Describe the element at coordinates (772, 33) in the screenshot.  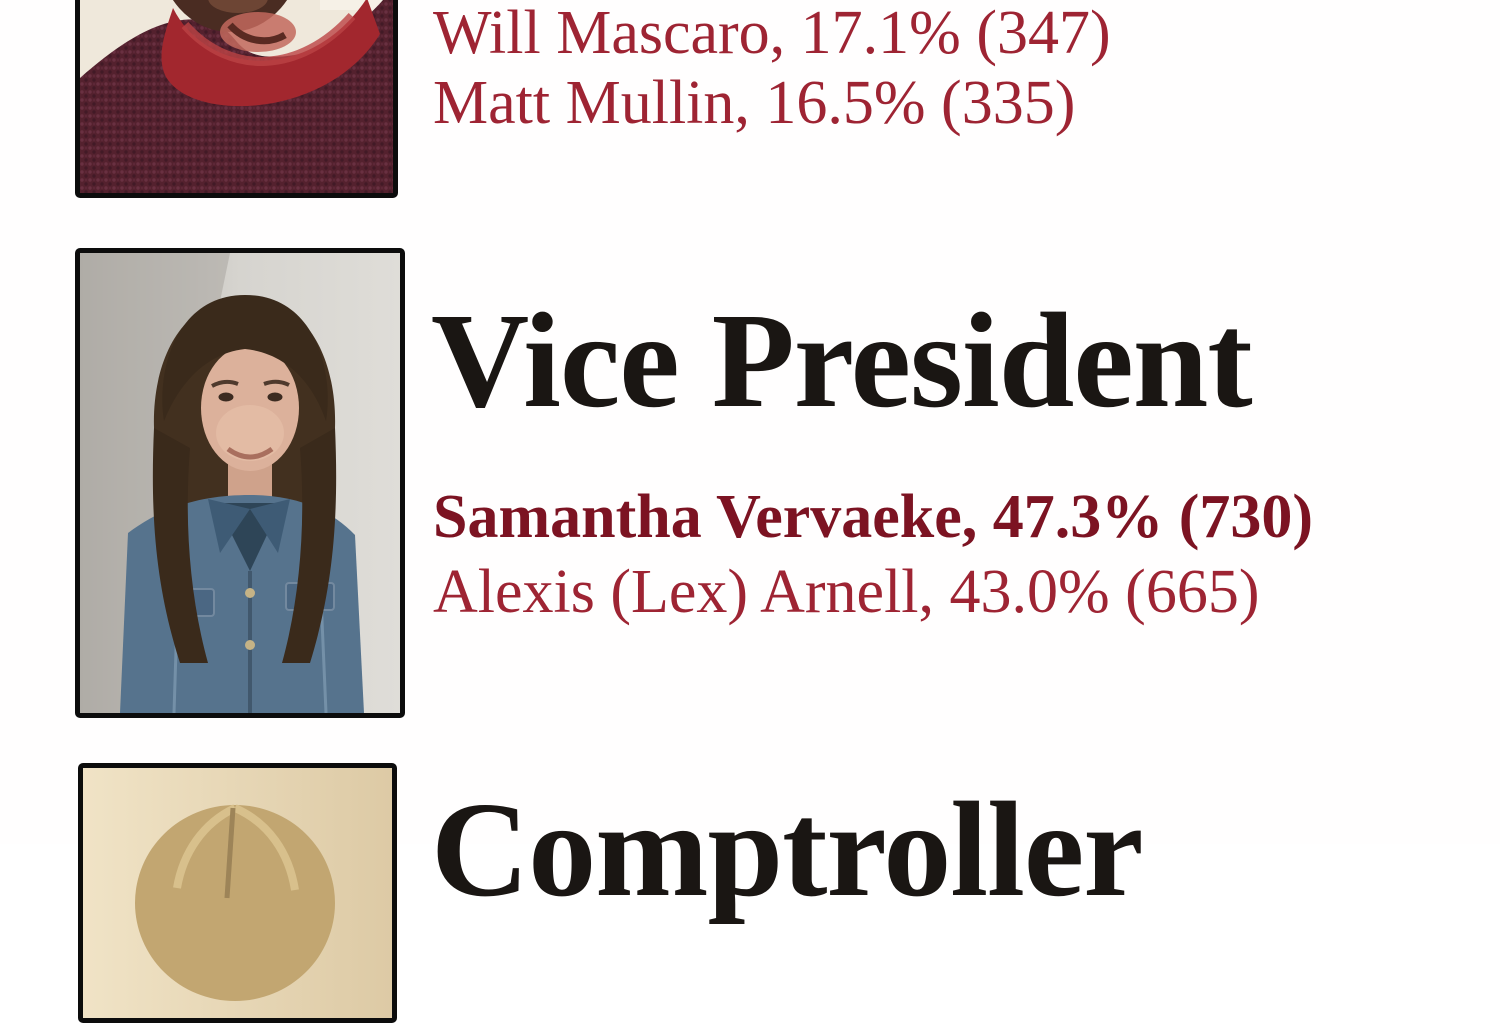
I see `candidate-result-will-mascaro: Will Mascaro, 17.1% (347)` at that location.